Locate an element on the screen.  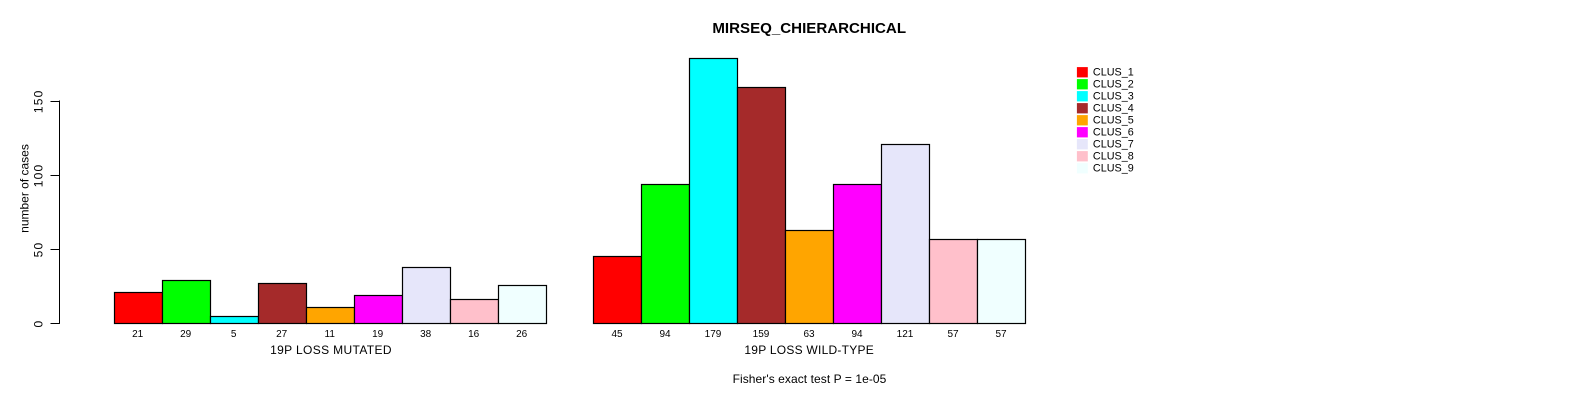
svg-text: 63 is located at coordinates (809, 334).